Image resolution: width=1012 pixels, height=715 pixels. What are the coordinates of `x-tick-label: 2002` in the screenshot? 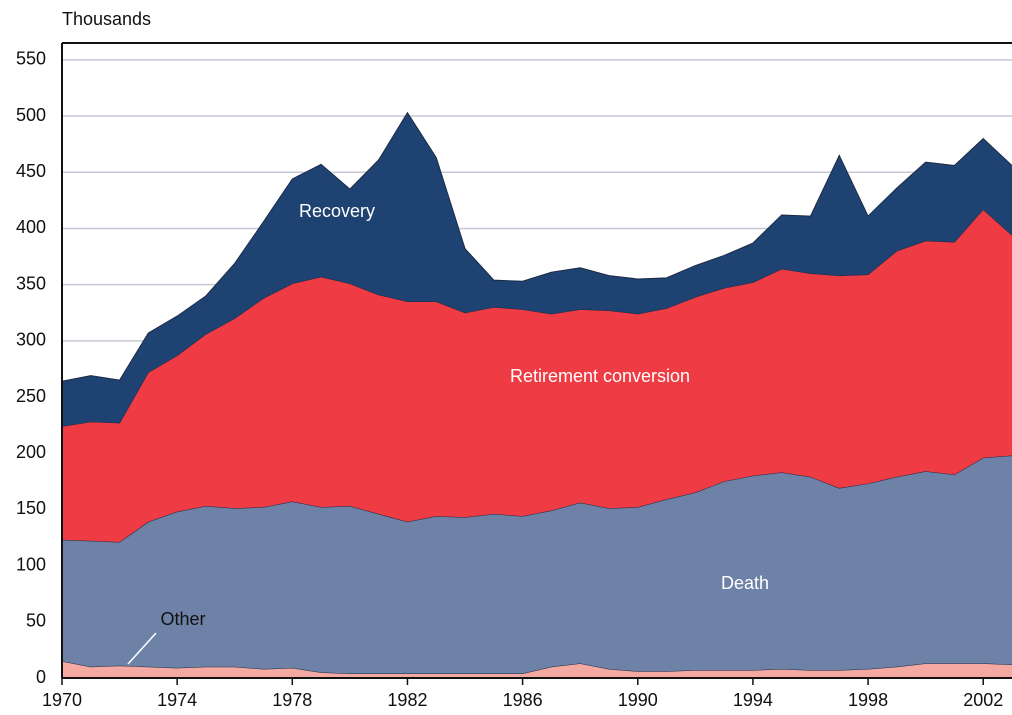 It's located at (983, 700).